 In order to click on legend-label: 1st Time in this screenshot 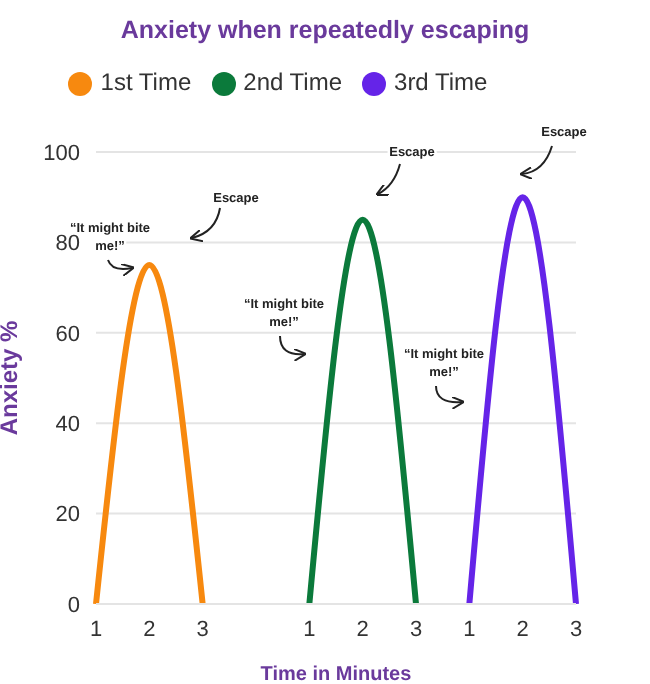, I will do `click(146, 82)`.